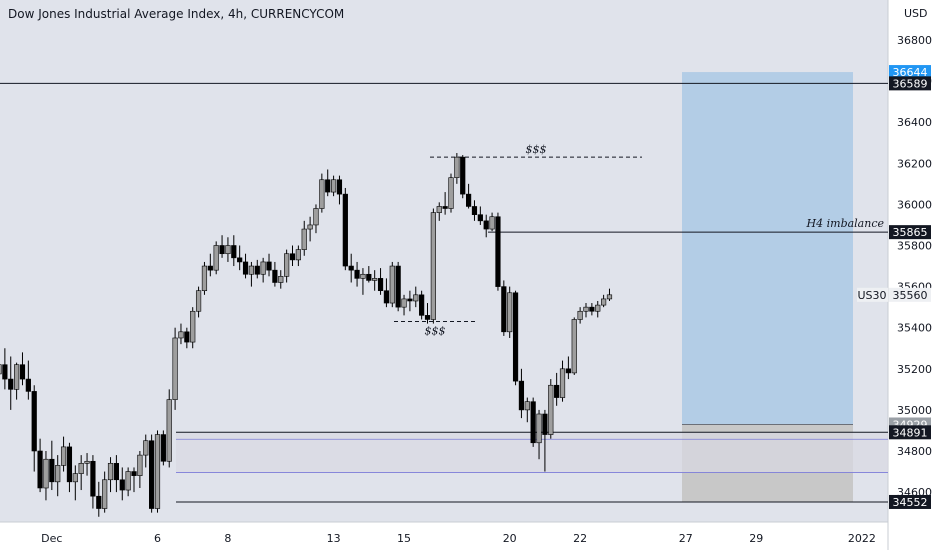  I want to click on price-tag-label: 35865, so click(910, 232).